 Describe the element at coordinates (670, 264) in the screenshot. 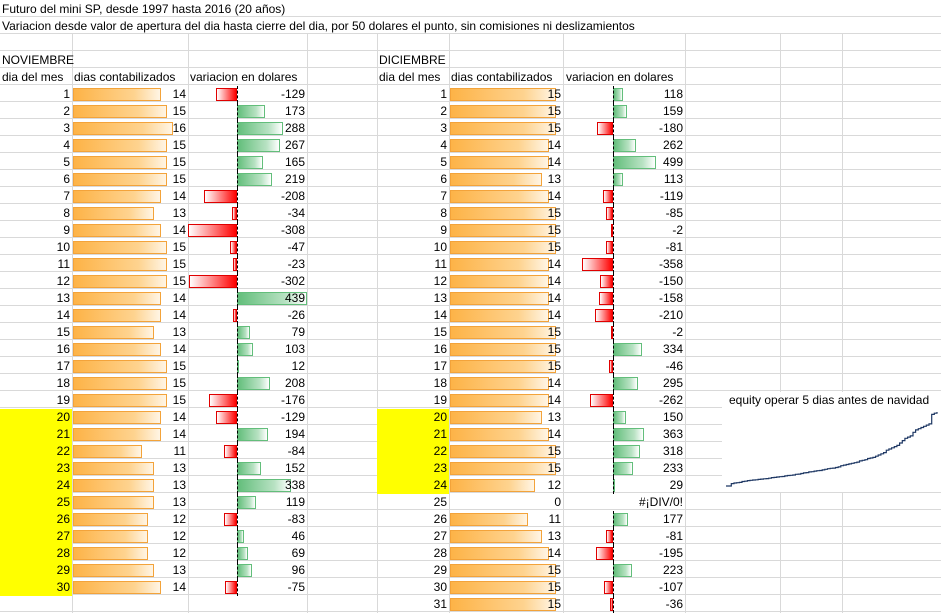

I see `variation-cell: -358` at that location.